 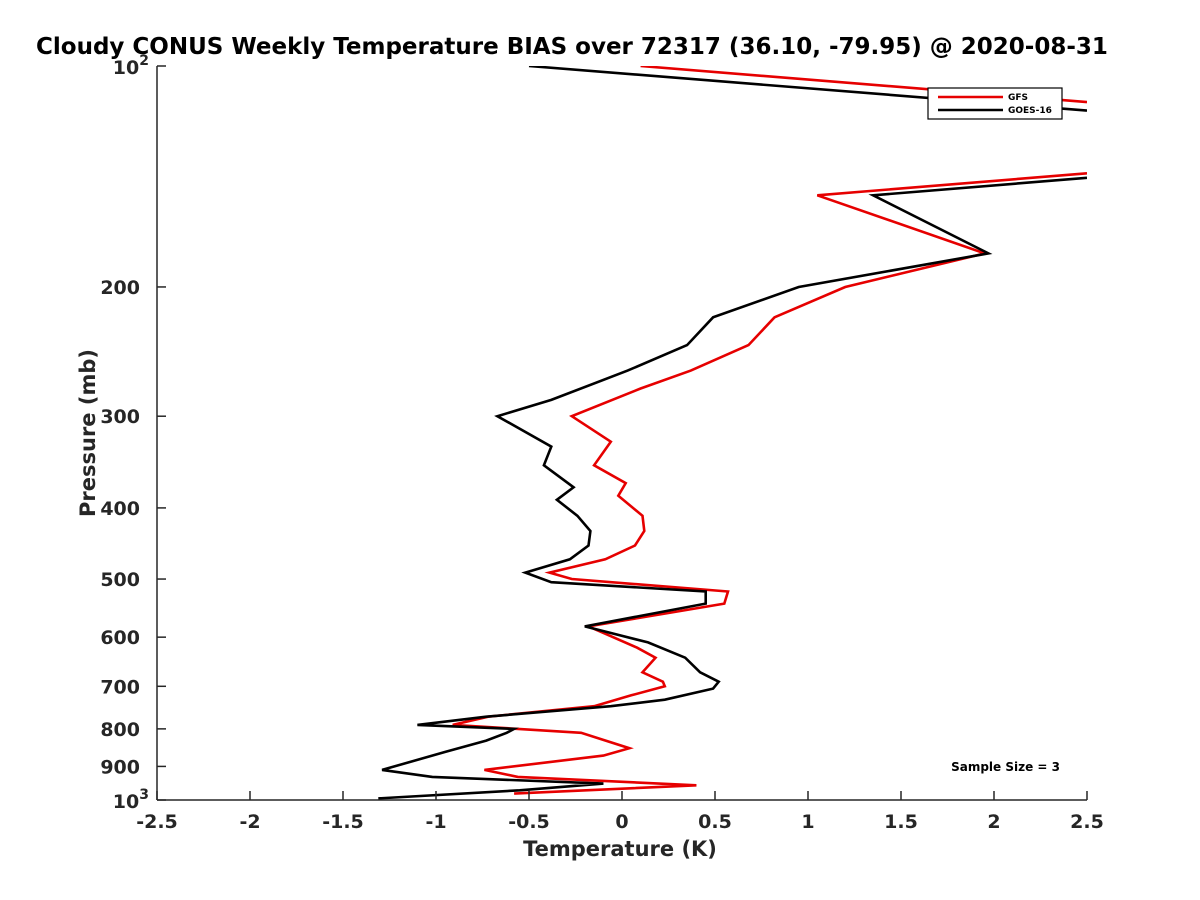 What do you see at coordinates (435, 822) in the screenshot?
I see `x-tick-label: -1` at bounding box center [435, 822].